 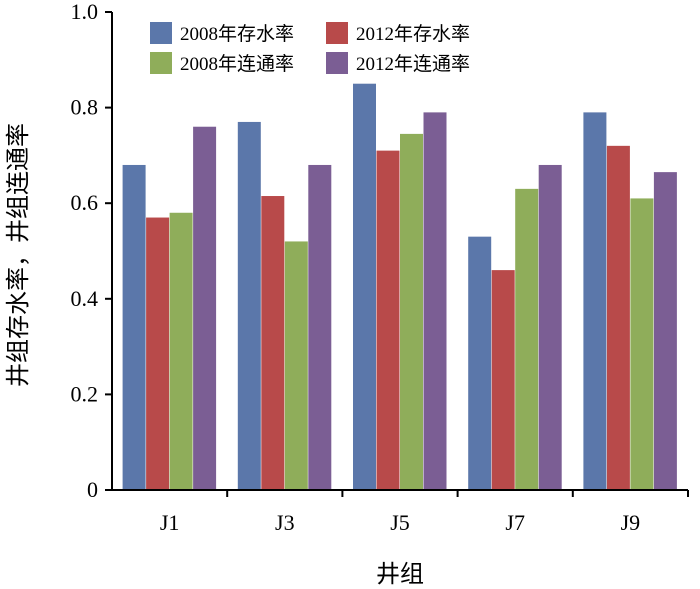 What do you see at coordinates (170, 522) in the screenshot?
I see `x-tick-label: J1` at bounding box center [170, 522].